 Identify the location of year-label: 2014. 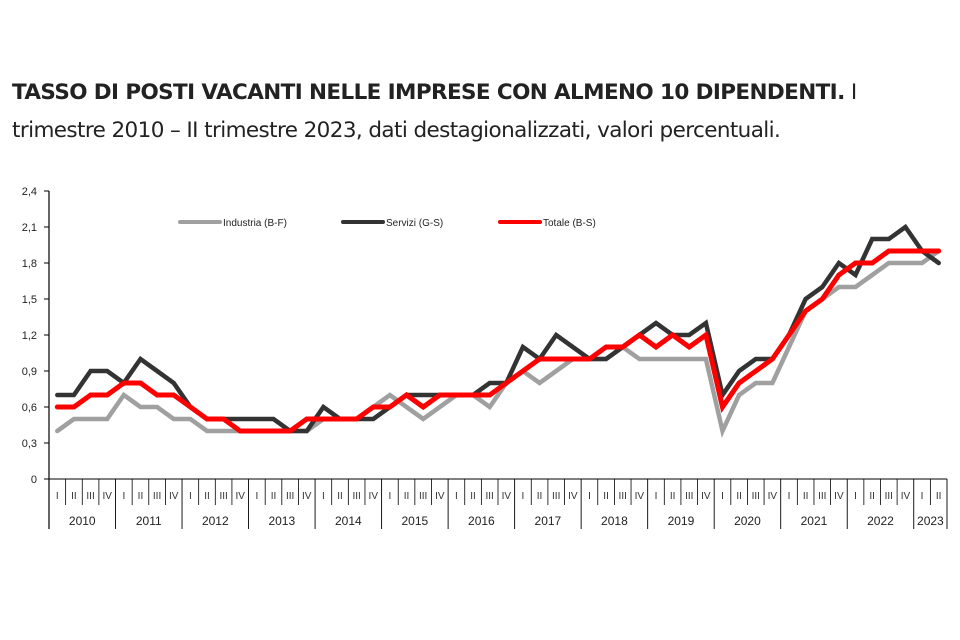
(348, 521).